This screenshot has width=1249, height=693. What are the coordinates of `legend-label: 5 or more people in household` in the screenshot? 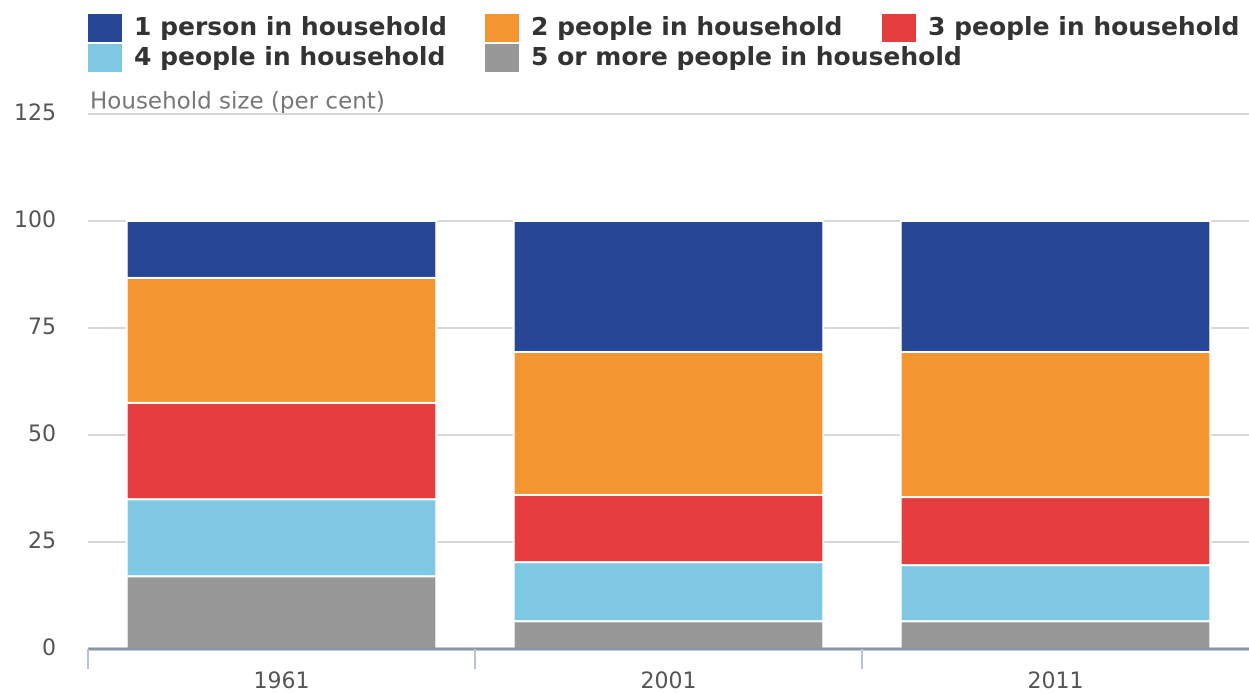 It's located at (746, 56).